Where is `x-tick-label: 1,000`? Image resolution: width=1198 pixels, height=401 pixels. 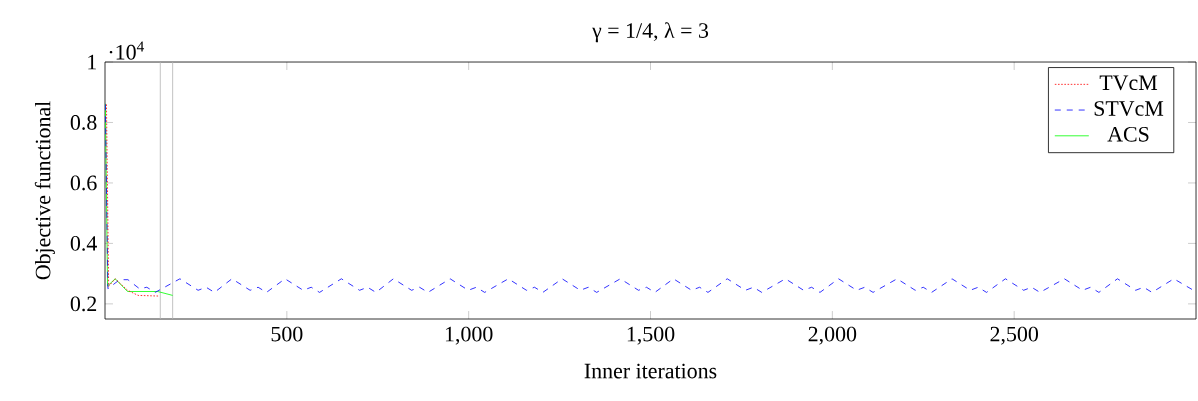 x-tick-label: 1,000 is located at coordinates (469, 335).